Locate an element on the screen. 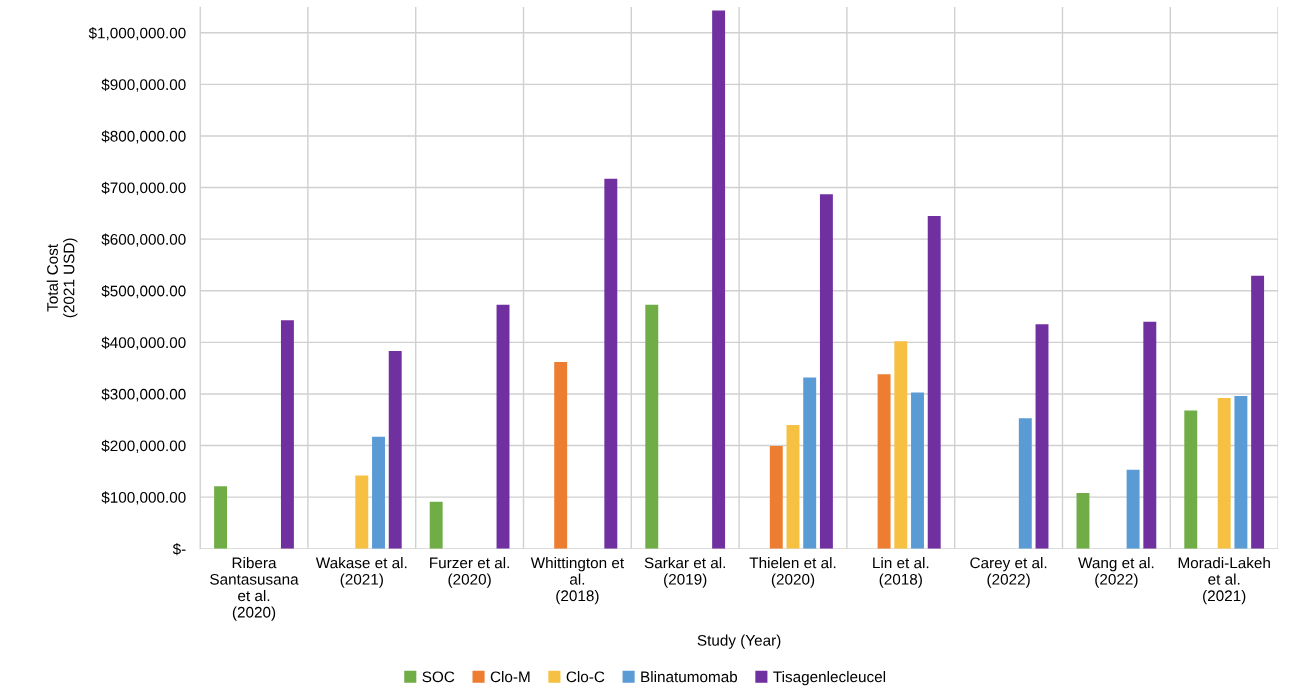  legend-label: Tisagenlecleucel is located at coordinates (829, 678).